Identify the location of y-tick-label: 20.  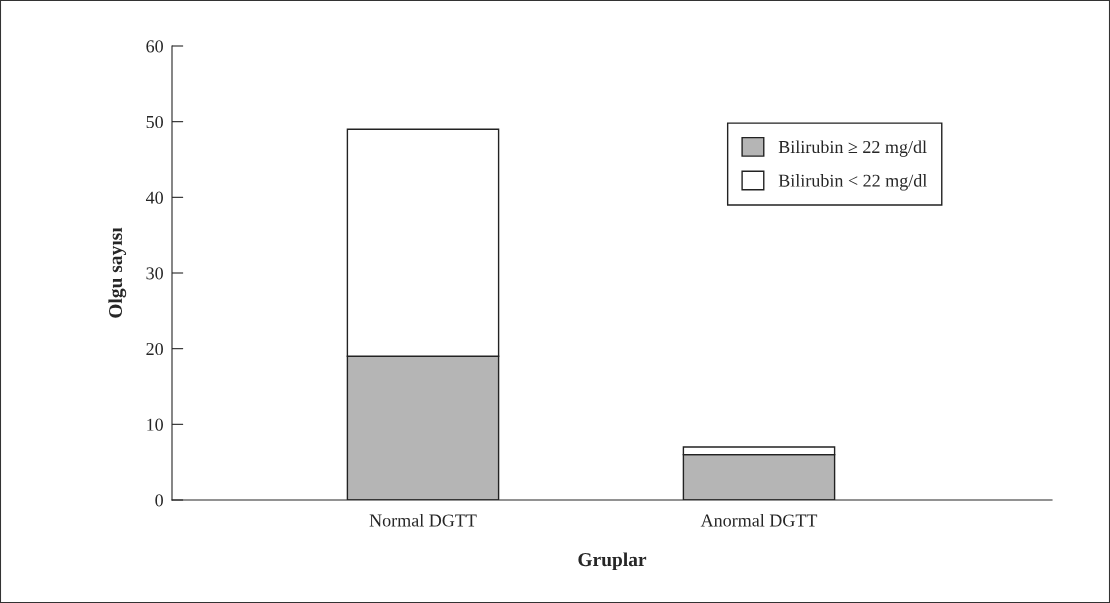
(154, 349).